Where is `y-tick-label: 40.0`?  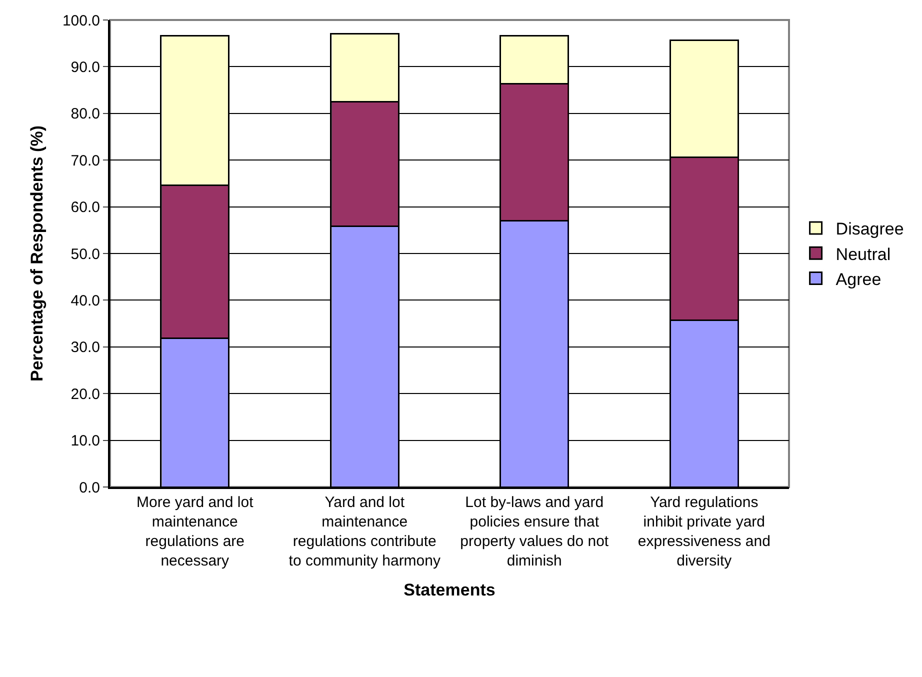
y-tick-label: 40.0 is located at coordinates (85, 301).